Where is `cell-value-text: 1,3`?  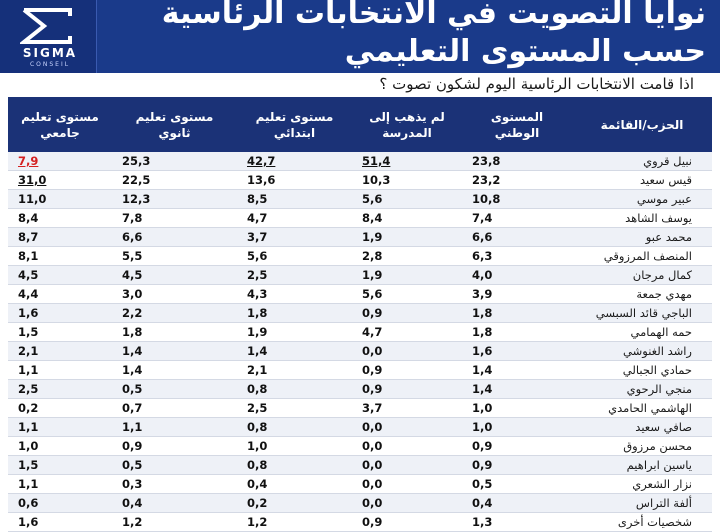 cell-value-text: 1,3 is located at coordinates (482, 522).